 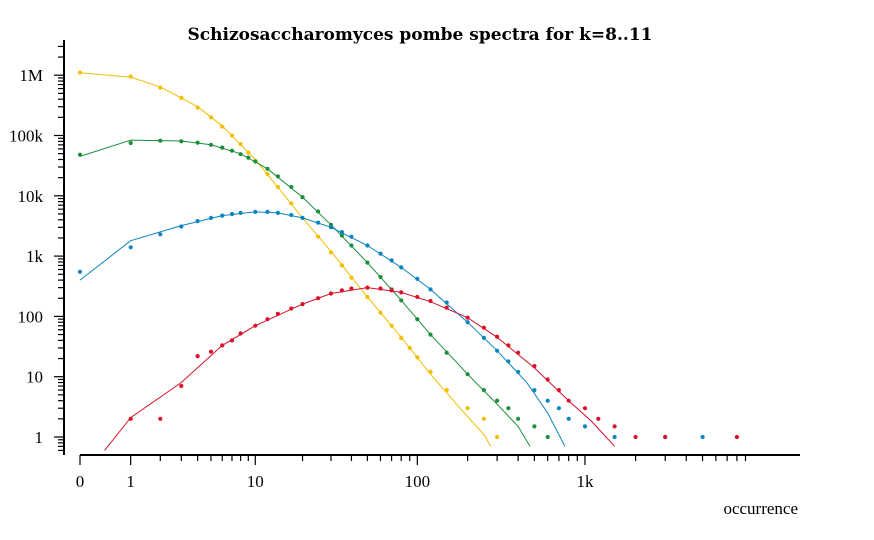 I want to click on x-axis: 0 1 10 100 1k, so click(x=438, y=472).